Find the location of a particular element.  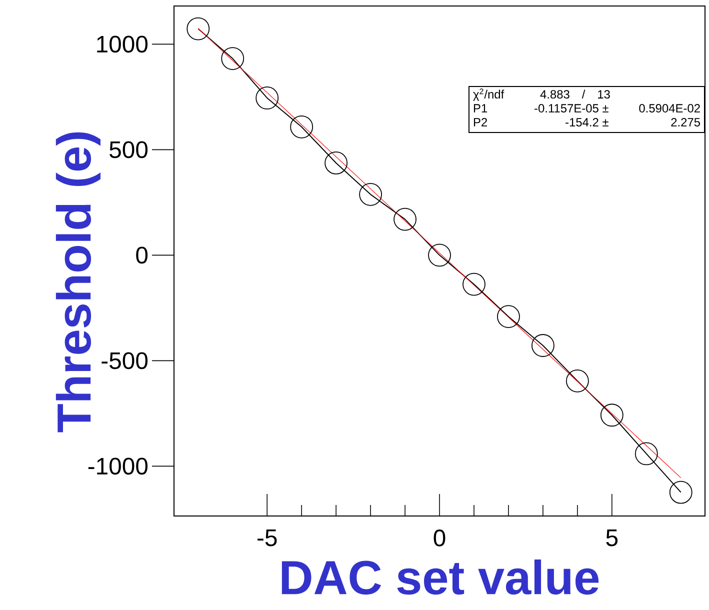

x-axis-title: DAC set value is located at coordinates (440, 577).